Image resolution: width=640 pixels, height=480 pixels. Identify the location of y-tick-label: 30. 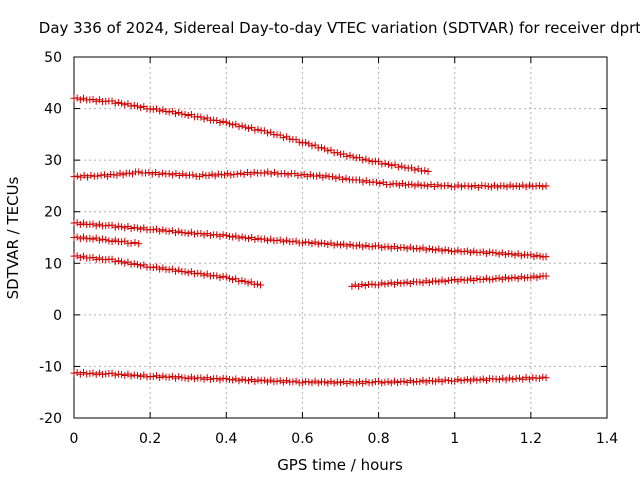
(53, 161).